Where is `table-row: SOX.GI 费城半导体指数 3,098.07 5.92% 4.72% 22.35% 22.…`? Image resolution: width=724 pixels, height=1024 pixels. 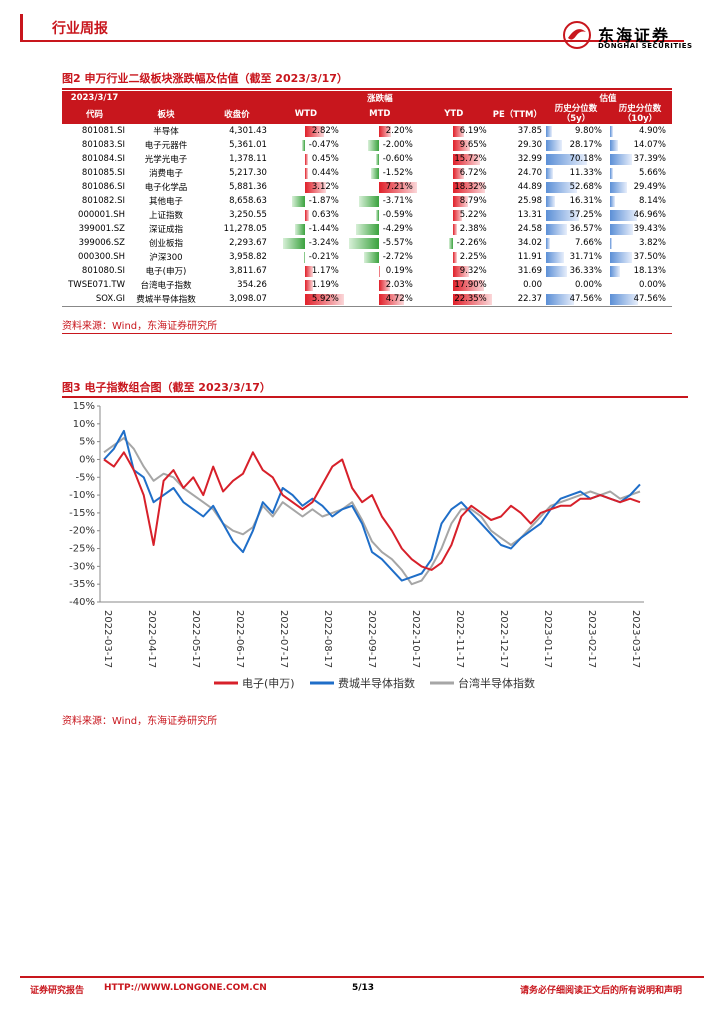
table-row: SOX.GI 费城半导体指数 3,098.07 5.92% 4.72% 22.35% 22.… is located at coordinates (367, 299).